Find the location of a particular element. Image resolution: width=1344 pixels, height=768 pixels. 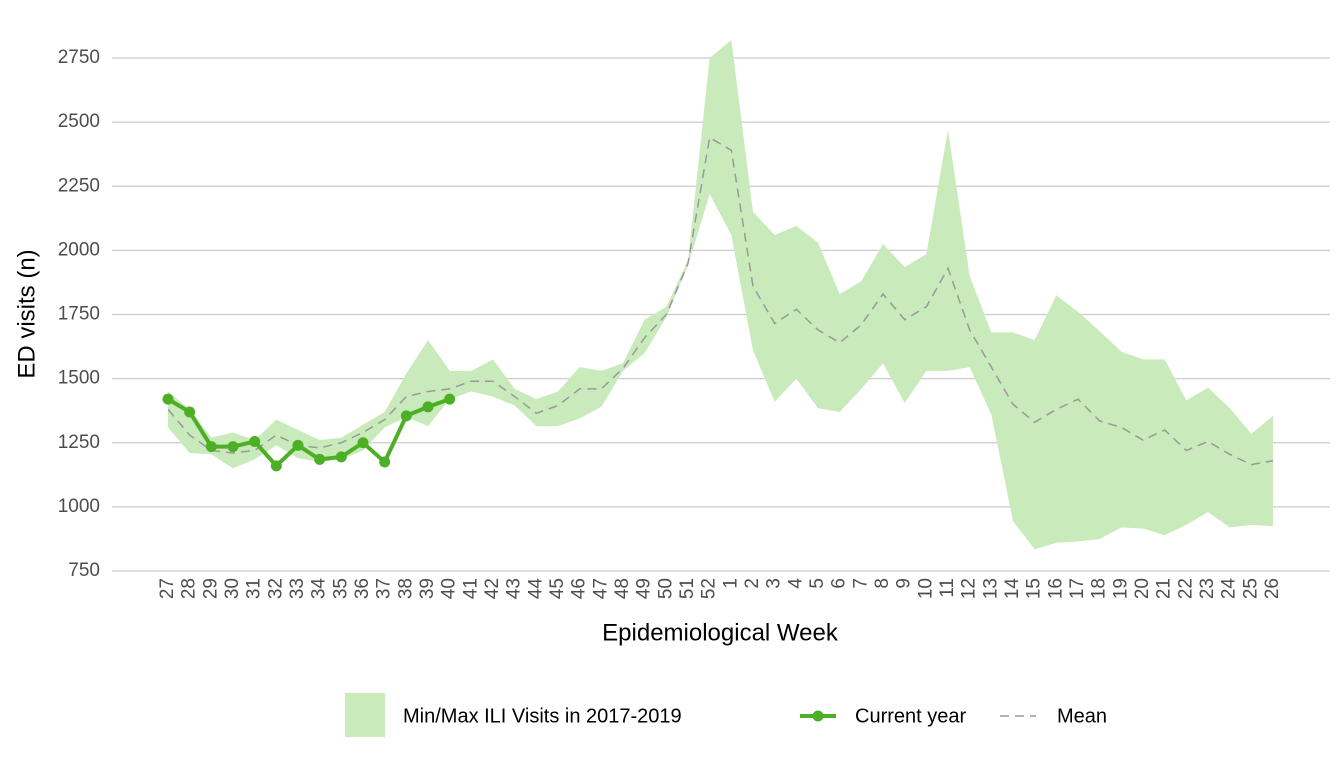

x-tick-label: 30 is located at coordinates (232, 588).